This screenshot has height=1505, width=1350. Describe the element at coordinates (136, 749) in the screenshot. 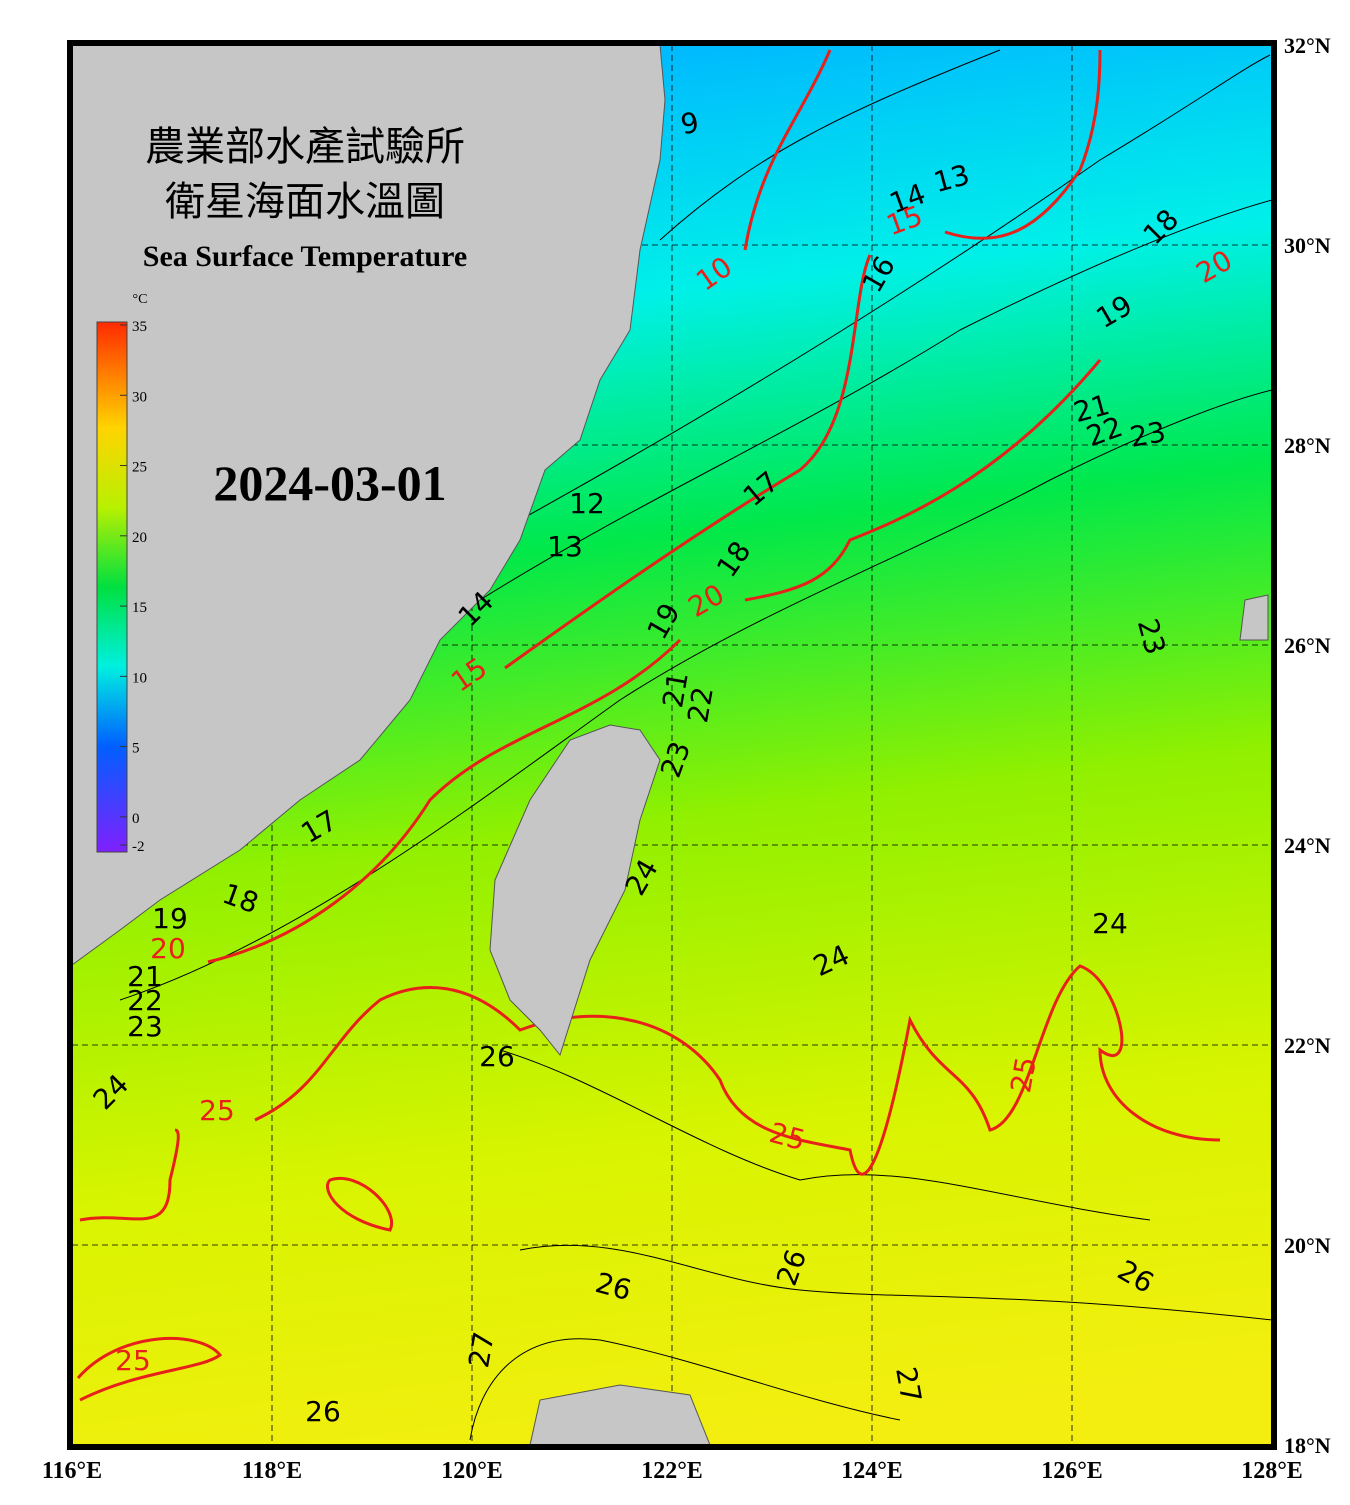

I see `colorbar-tick-label: 5` at that location.